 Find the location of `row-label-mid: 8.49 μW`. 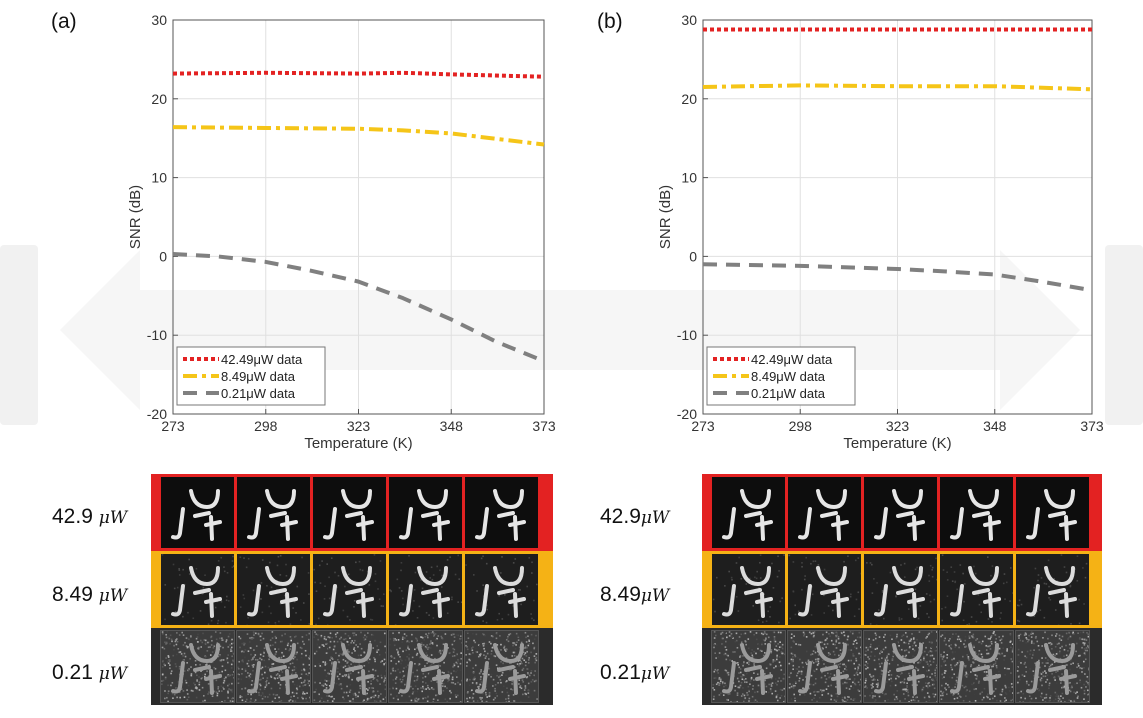

row-label-mid: 8.49 μW is located at coordinates (89, 595).